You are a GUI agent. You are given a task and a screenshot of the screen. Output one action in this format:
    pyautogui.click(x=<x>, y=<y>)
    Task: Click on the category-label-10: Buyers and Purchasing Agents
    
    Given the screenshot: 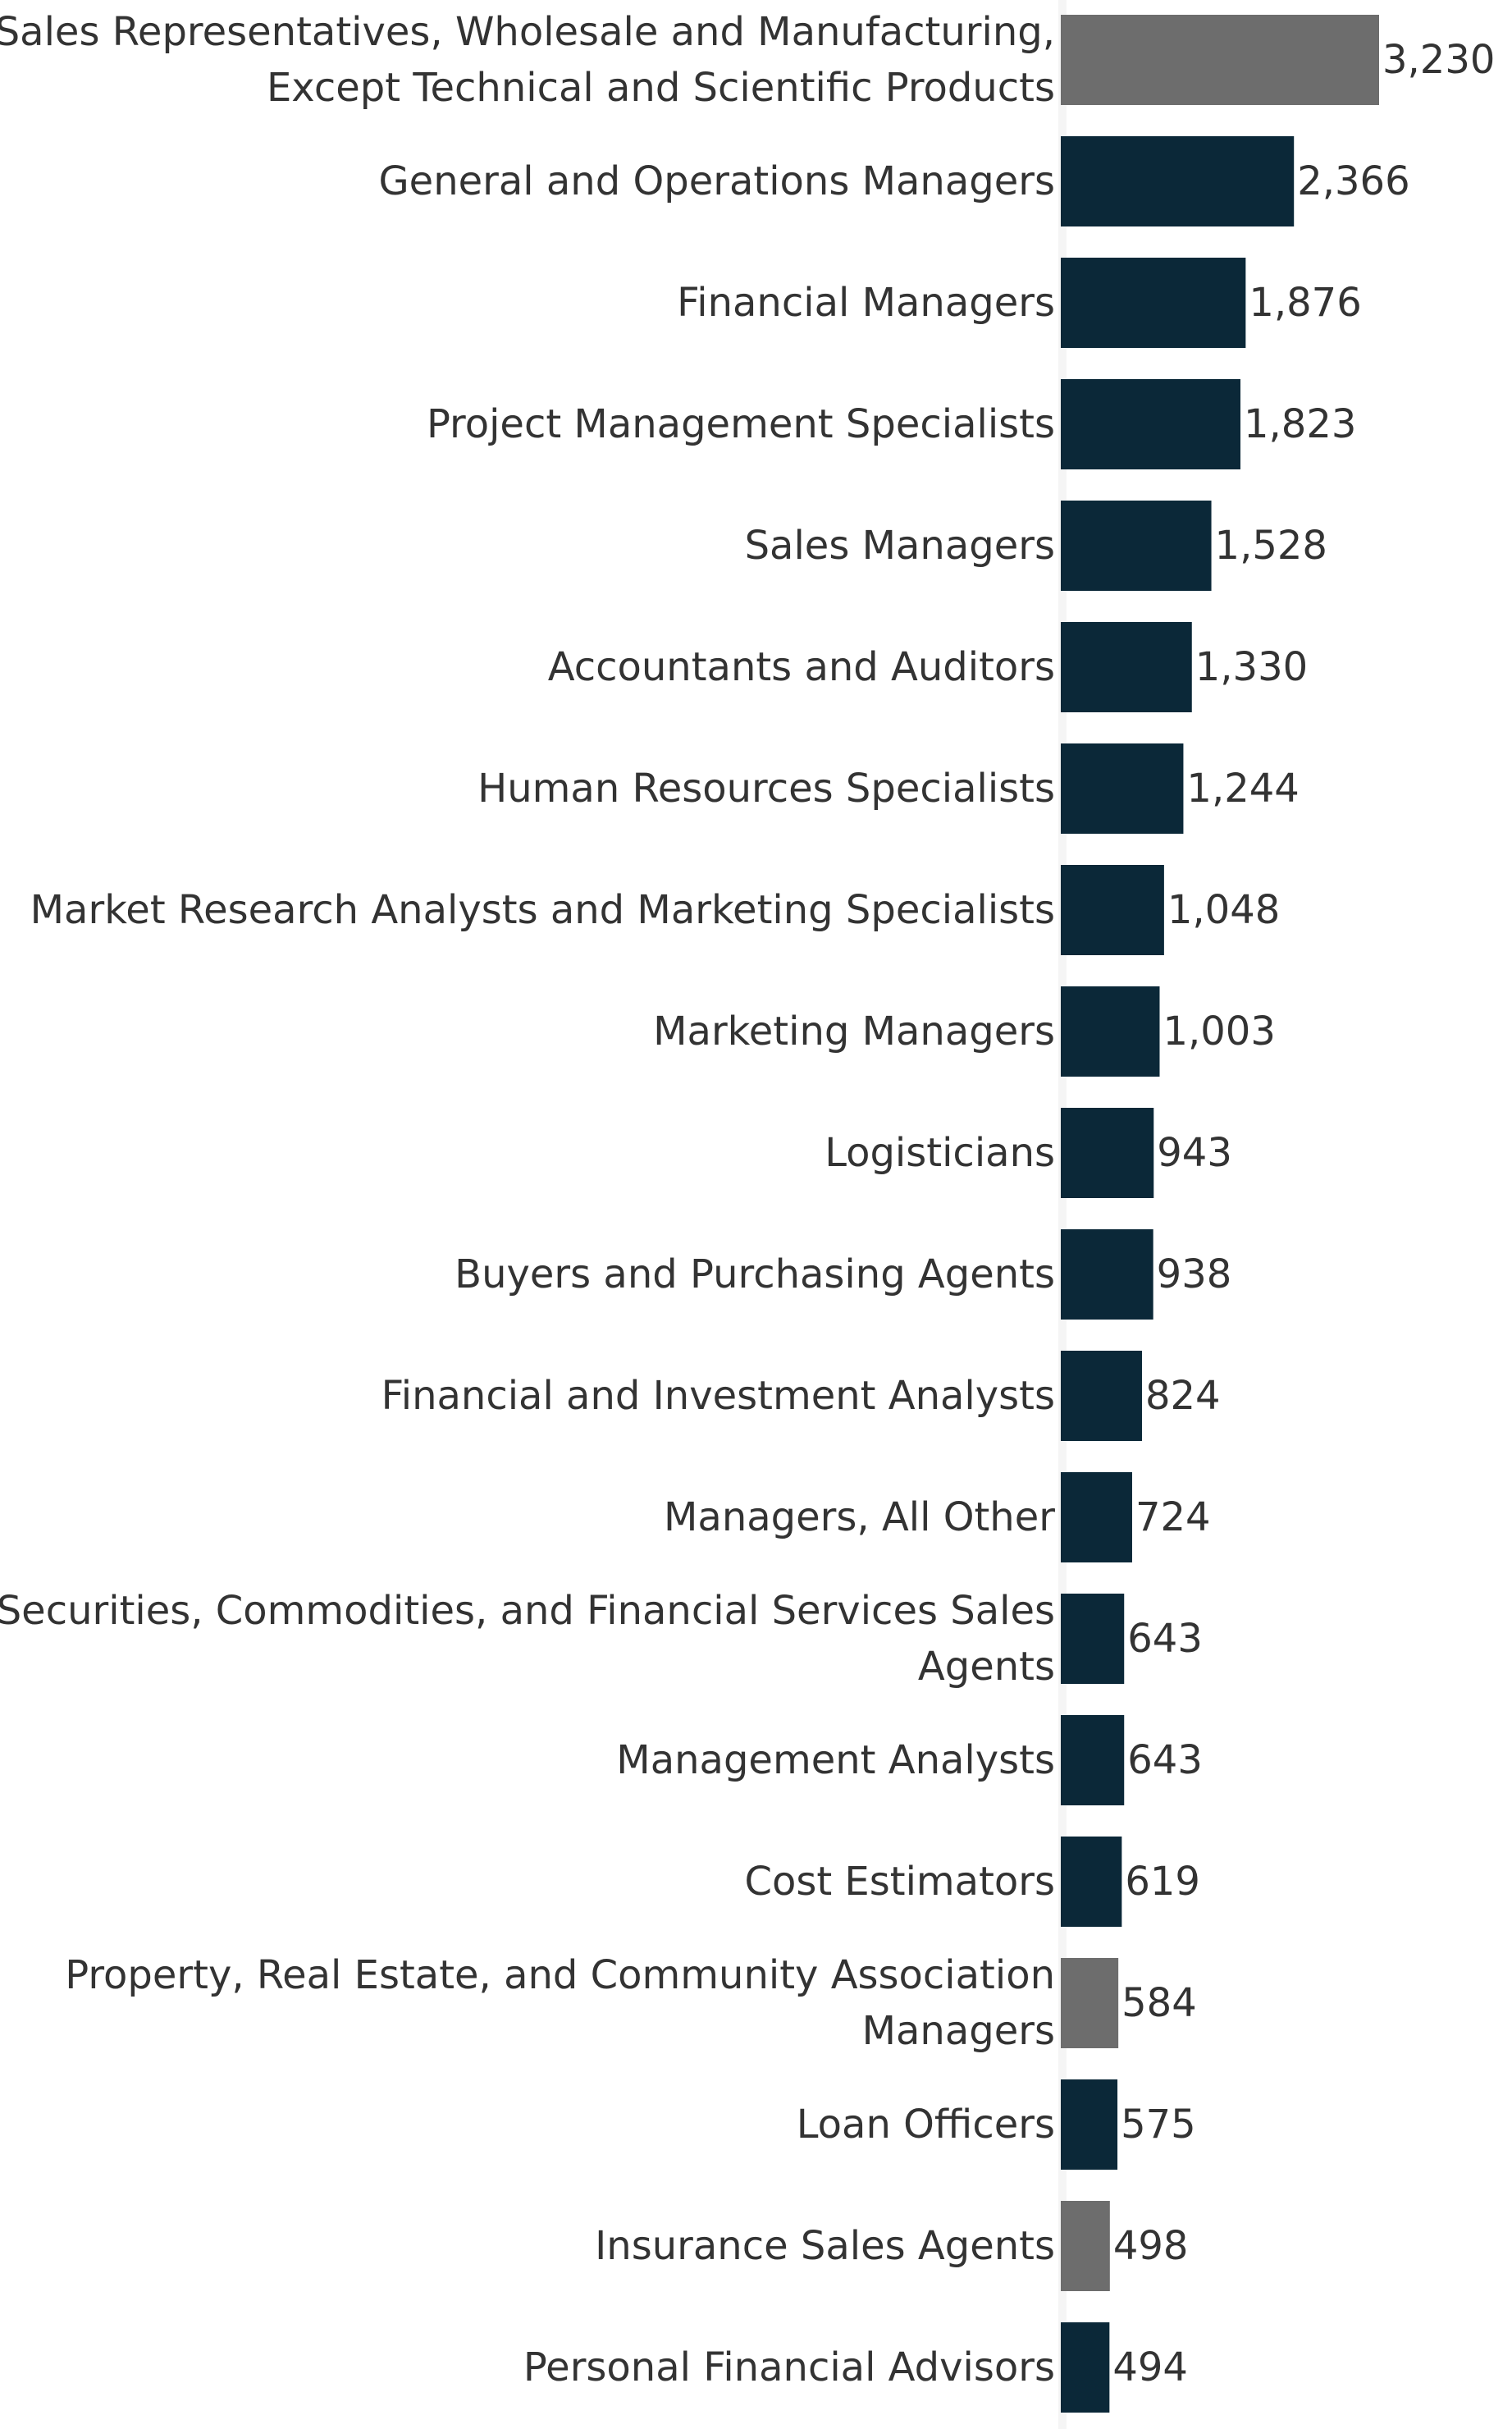 What is the action you would take?
    pyautogui.click(x=755, y=1274)
    